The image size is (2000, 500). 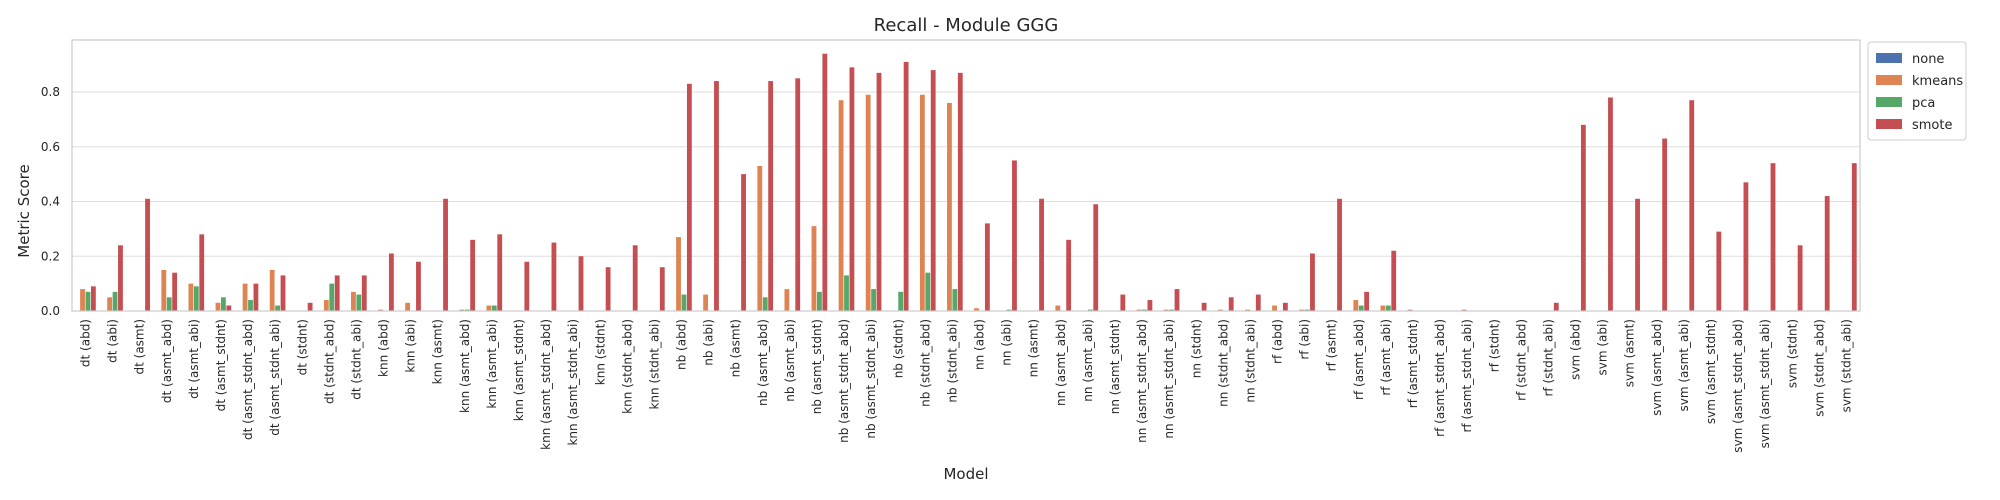 What do you see at coordinates (709, 342) in the screenshot?
I see `x-tick-label: nb (abi)` at bounding box center [709, 342].